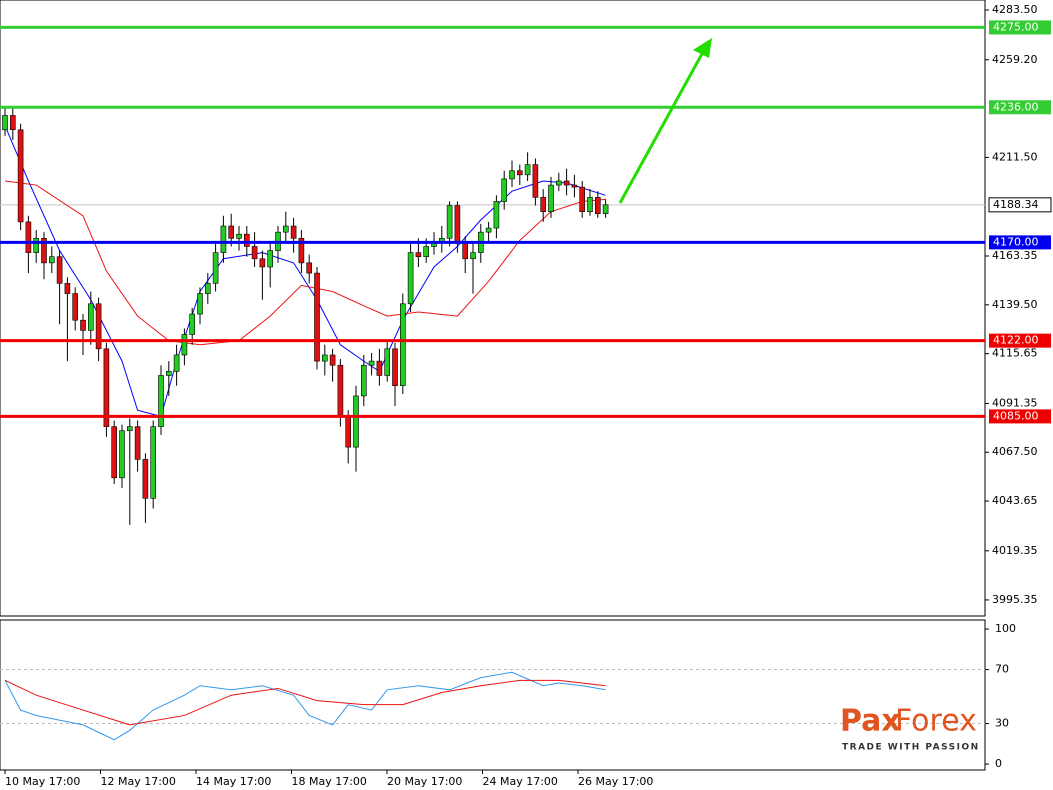  Describe the element at coordinates (1016, 415) in the screenshot. I see `level-label: 4085.00` at that location.